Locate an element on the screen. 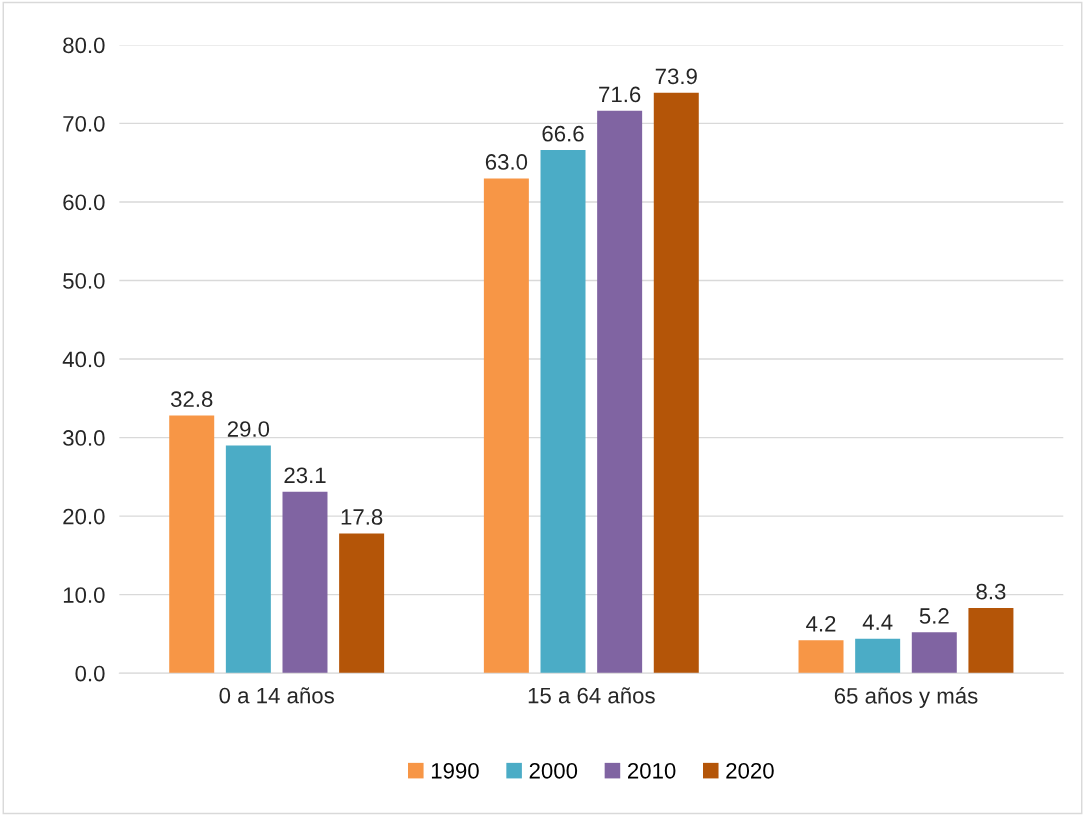  data-label: 73.9 is located at coordinates (676, 76).